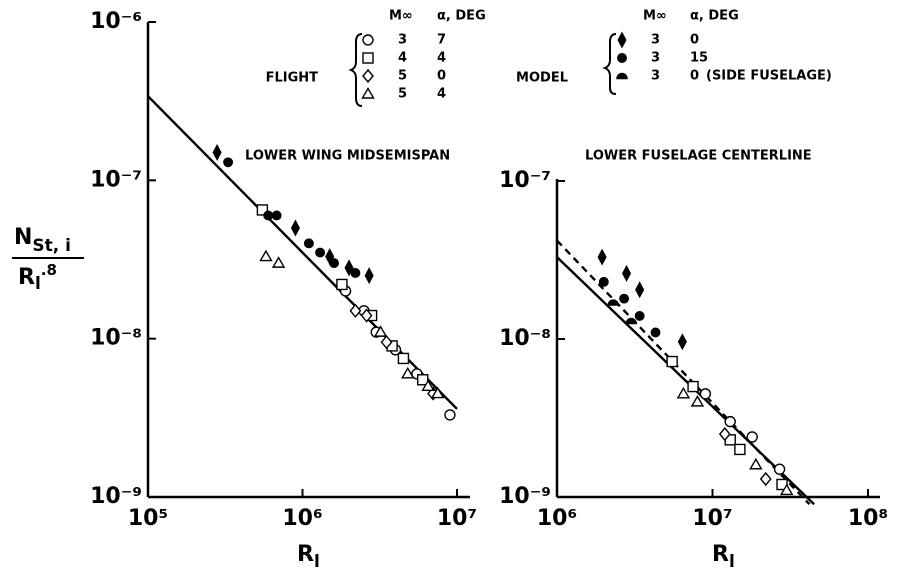 The width and height of the screenshot is (906, 584). I want to click on y-label-num-sub: St, i, so click(51, 246).